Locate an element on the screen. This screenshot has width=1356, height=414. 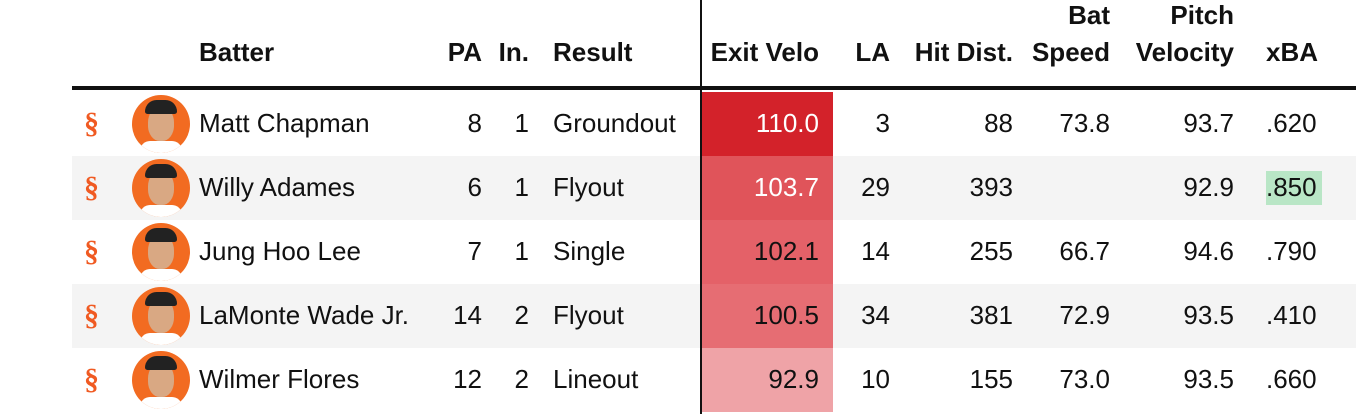
pa-cell: 7 is located at coordinates (474, 251).